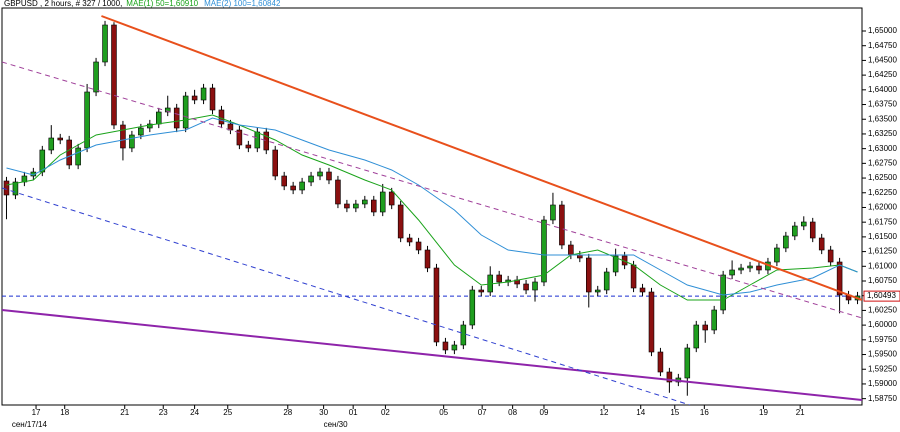 This screenshot has width=900, height=432. Describe the element at coordinates (482, 412) in the screenshot. I see `x-tick-label: 07` at that location.